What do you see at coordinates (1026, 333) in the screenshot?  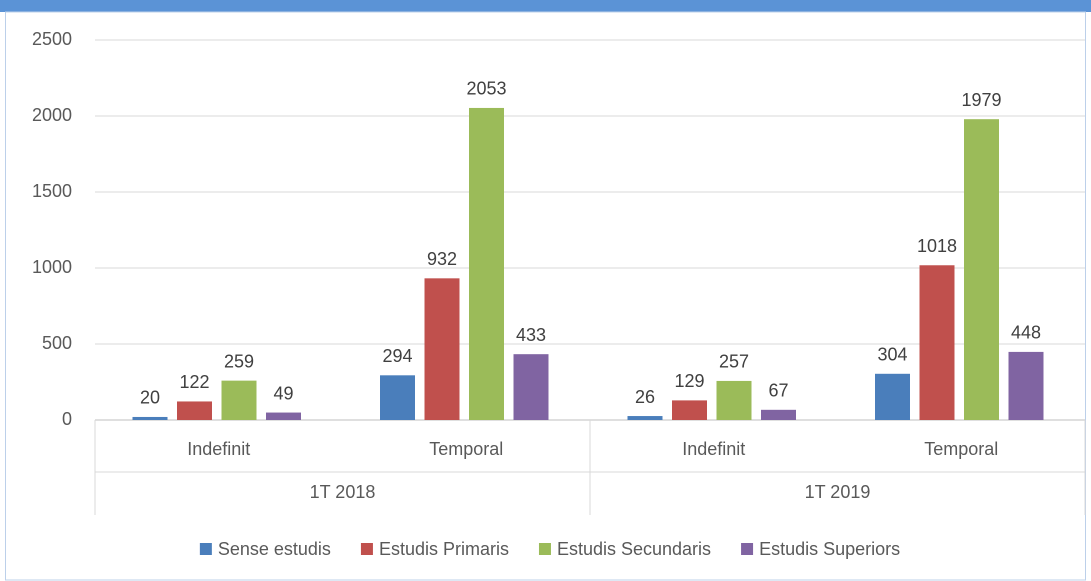 I see `data-label: 448` at bounding box center [1026, 333].